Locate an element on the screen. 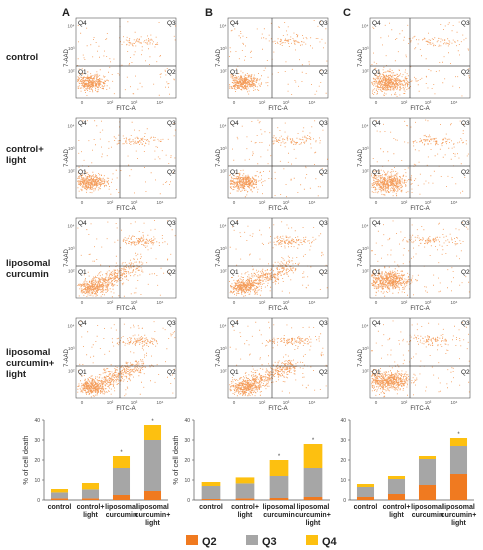 The width and height of the screenshot is (483, 550). y-tick-label: 20 is located at coordinates (187, 461).